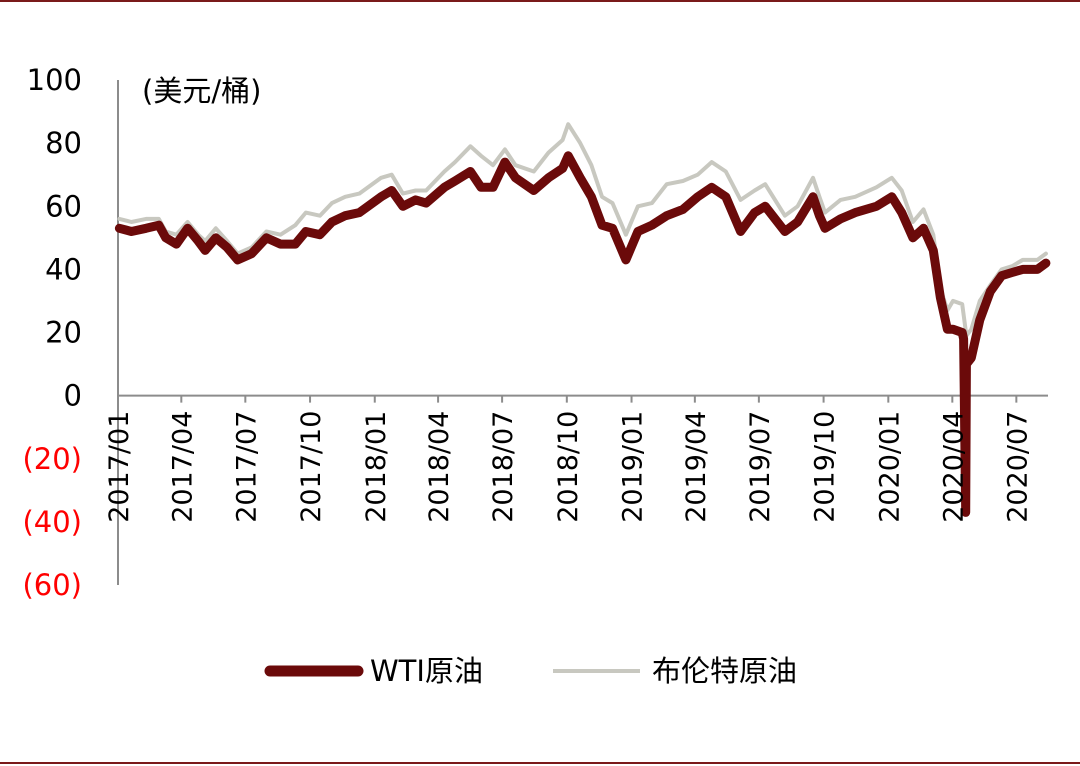  I want to click on y-tick-label: 100, so click(54, 80).